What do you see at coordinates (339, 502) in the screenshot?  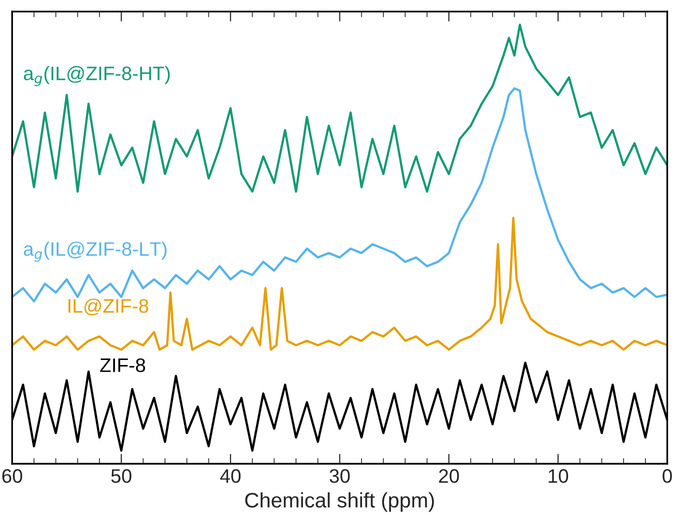 I see `x-axis-title: Chemical shift (ppm)` at bounding box center [339, 502].